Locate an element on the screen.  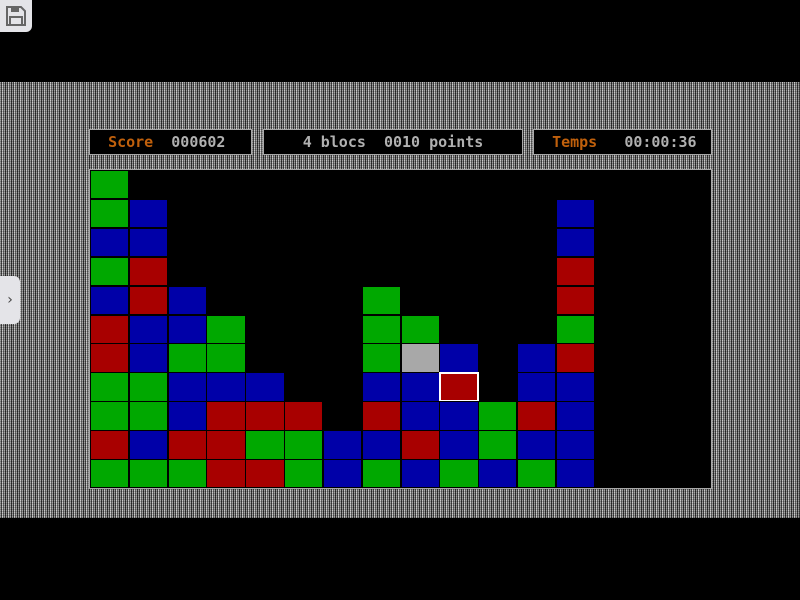
score-label: Score is located at coordinates (131, 142).